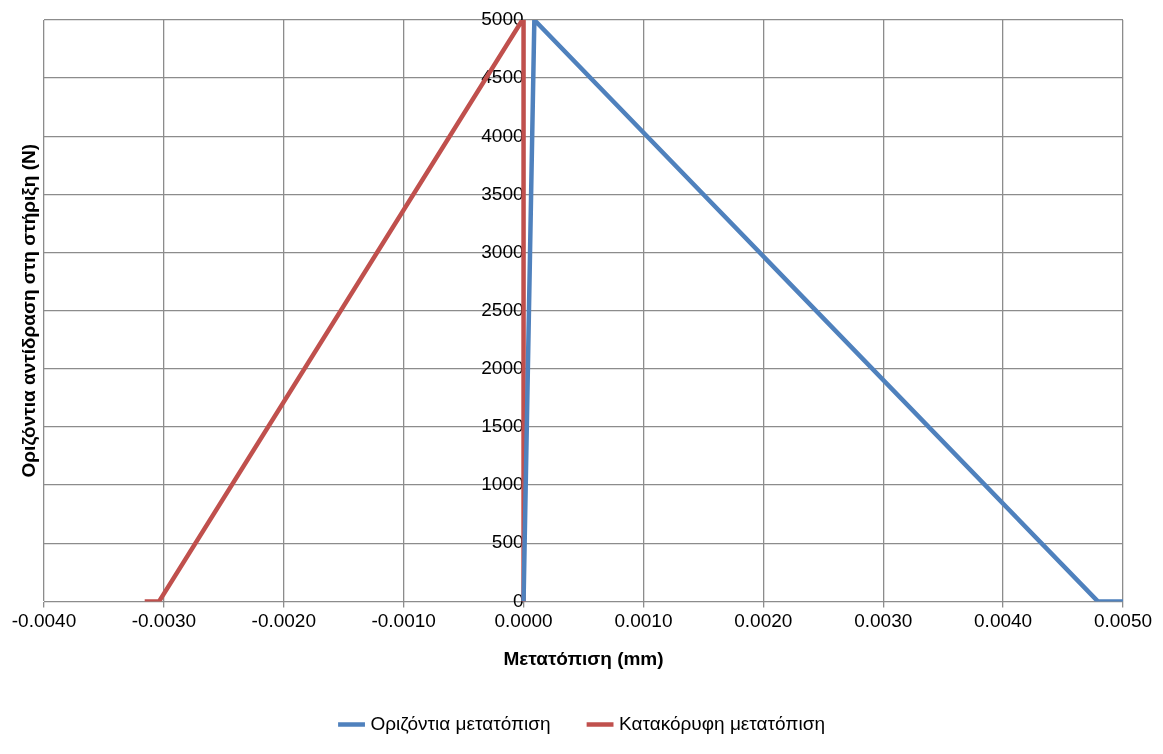  Describe the element at coordinates (44, 621) in the screenshot. I see `x-tick-label: -0.0040` at that location.